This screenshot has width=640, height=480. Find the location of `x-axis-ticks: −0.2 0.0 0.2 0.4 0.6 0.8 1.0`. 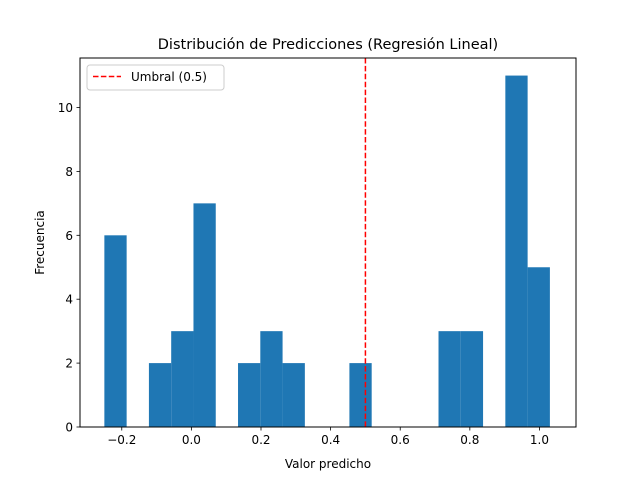

x-axis-ticks: −0.2 0.0 0.2 0.4 0.6 0.8 1.0 is located at coordinates (328, 437).